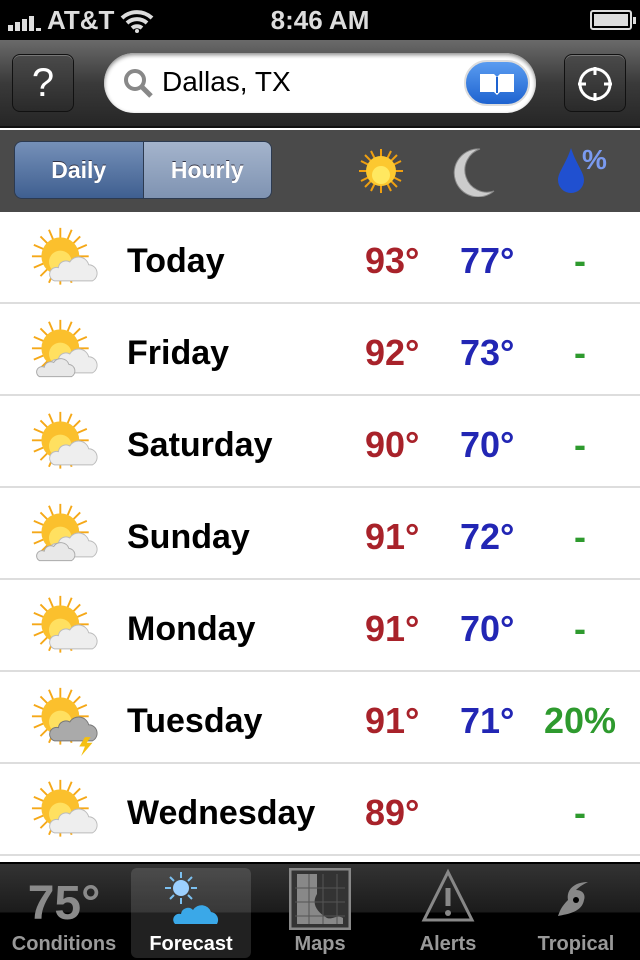 The height and width of the screenshot is (960, 640). I want to click on tab-alerts: Alerts, so click(448, 913).